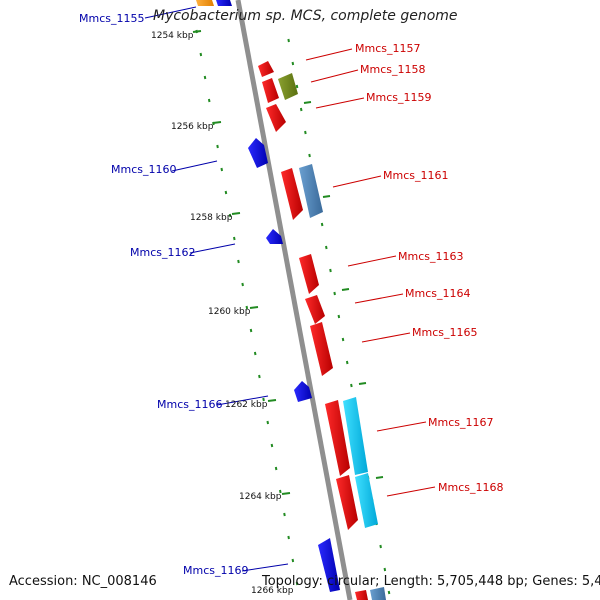  I want to click on gene-mmcs-1168-feature, so click(366, 500).